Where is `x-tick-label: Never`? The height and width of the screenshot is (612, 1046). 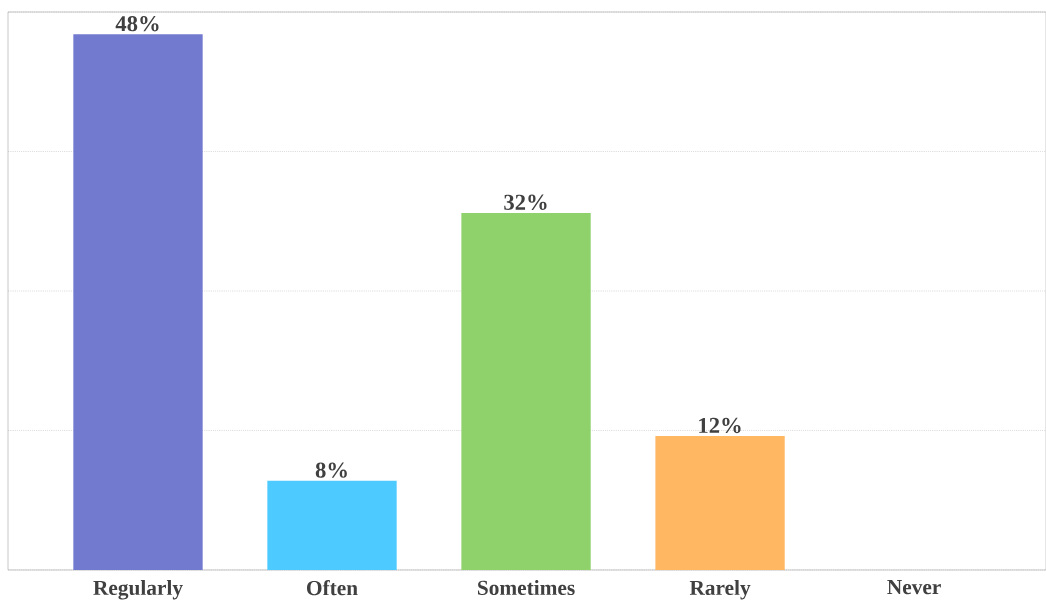 x-tick-label: Never is located at coordinates (914, 587).